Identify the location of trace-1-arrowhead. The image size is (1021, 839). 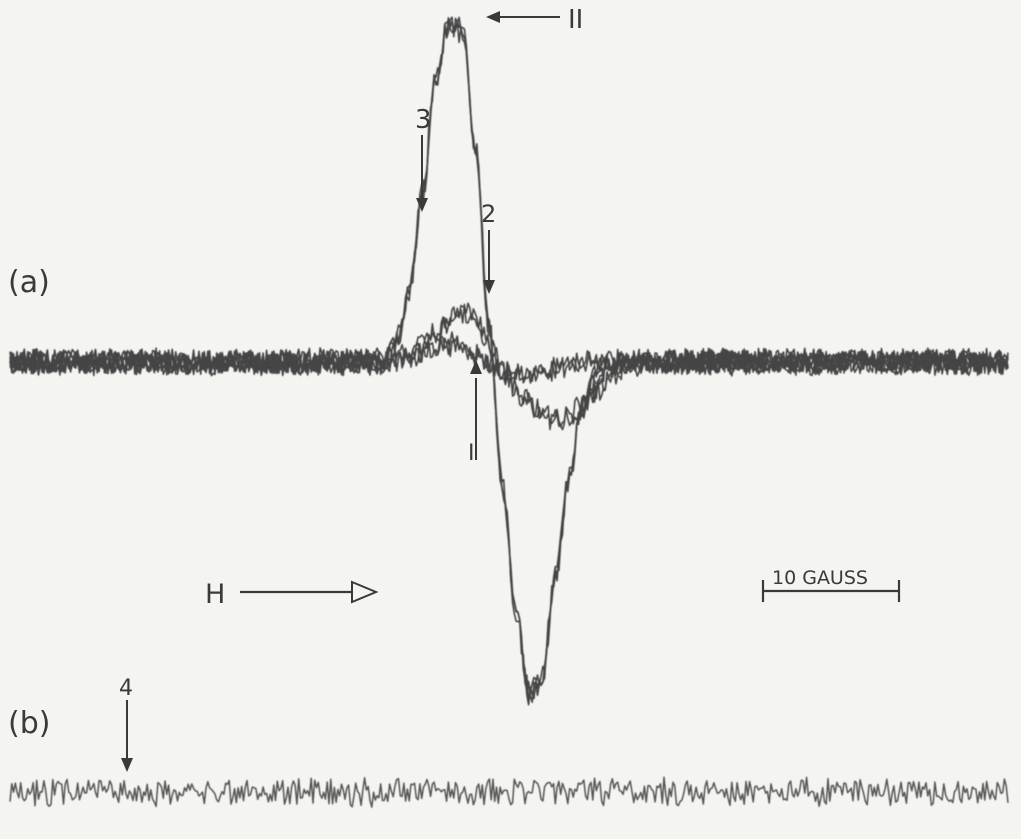
(476, 367).